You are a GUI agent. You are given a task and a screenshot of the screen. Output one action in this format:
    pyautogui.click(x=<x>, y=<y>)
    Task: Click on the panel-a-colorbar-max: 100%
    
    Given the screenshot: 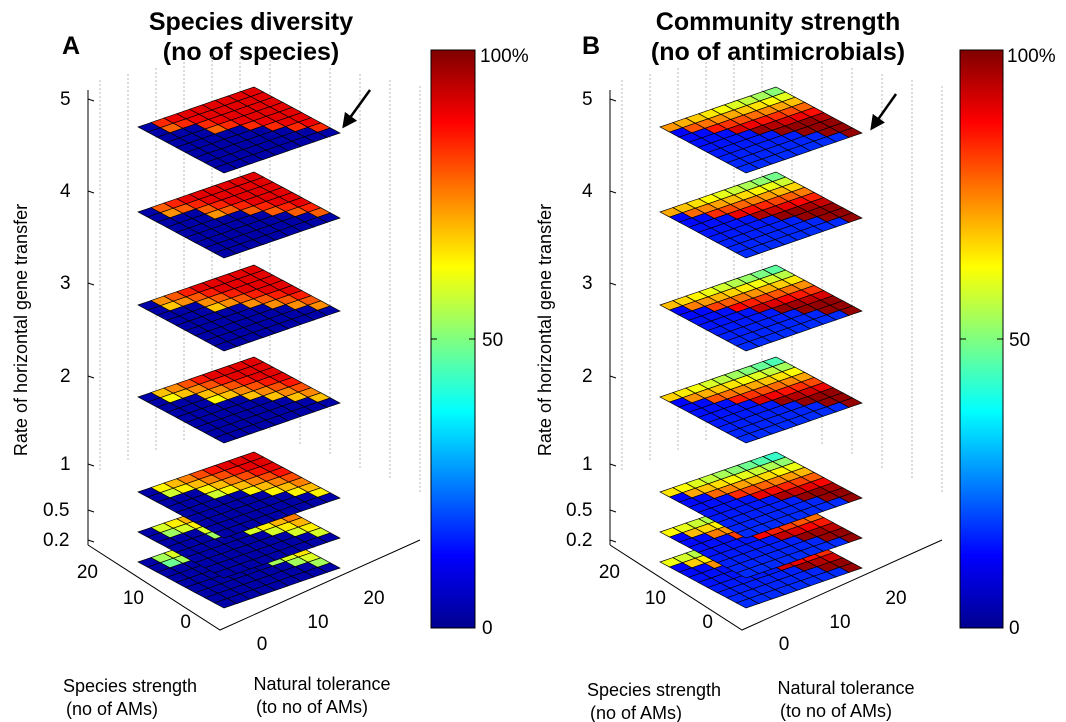 What is the action you would take?
    pyautogui.click(x=504, y=56)
    